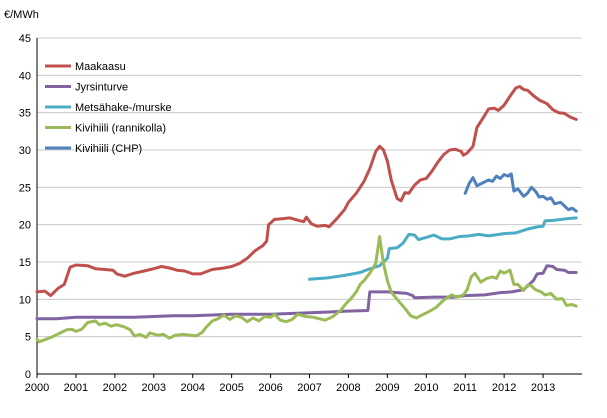  What do you see at coordinates (25, 188) in the screenshot?
I see `y-tick-label: 25` at bounding box center [25, 188].